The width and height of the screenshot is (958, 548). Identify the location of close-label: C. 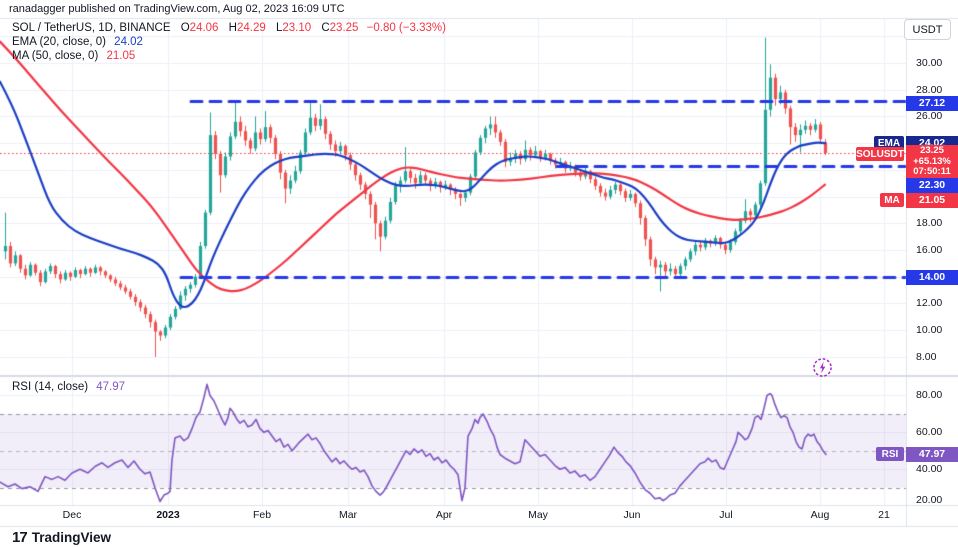
(325, 28).